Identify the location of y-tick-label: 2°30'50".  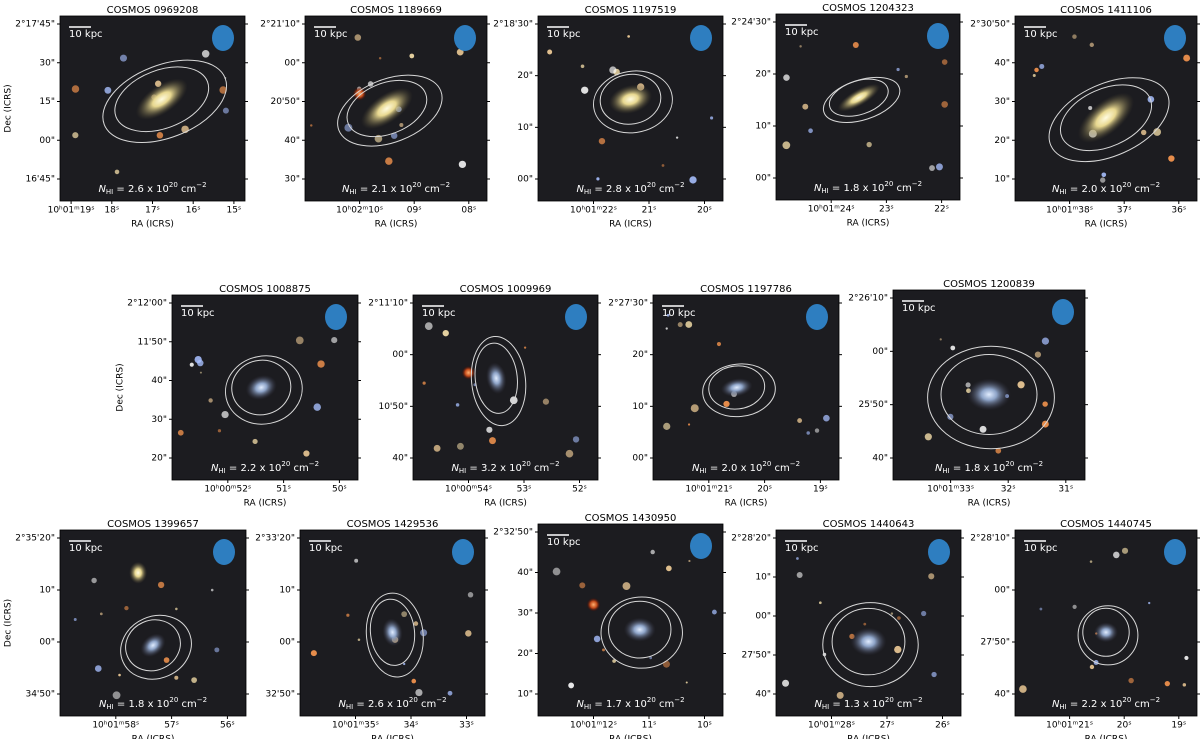
(990, 25).